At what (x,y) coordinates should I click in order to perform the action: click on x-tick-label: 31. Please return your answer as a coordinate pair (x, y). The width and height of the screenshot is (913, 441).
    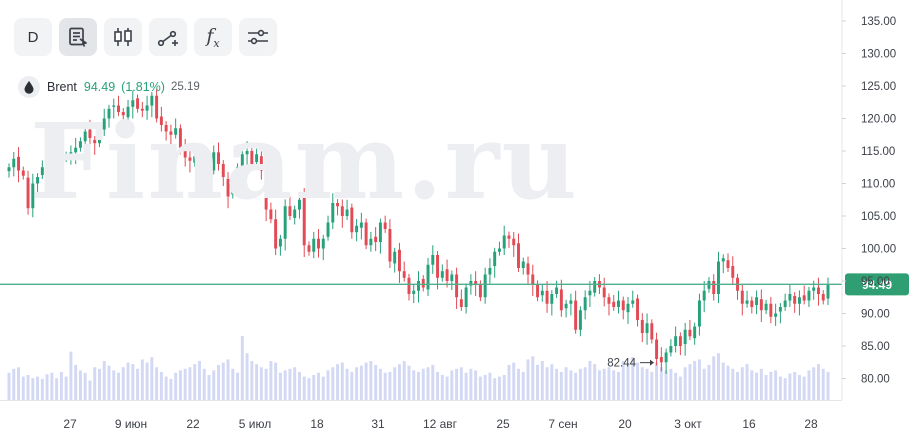
    Looking at the image, I should click on (378, 424).